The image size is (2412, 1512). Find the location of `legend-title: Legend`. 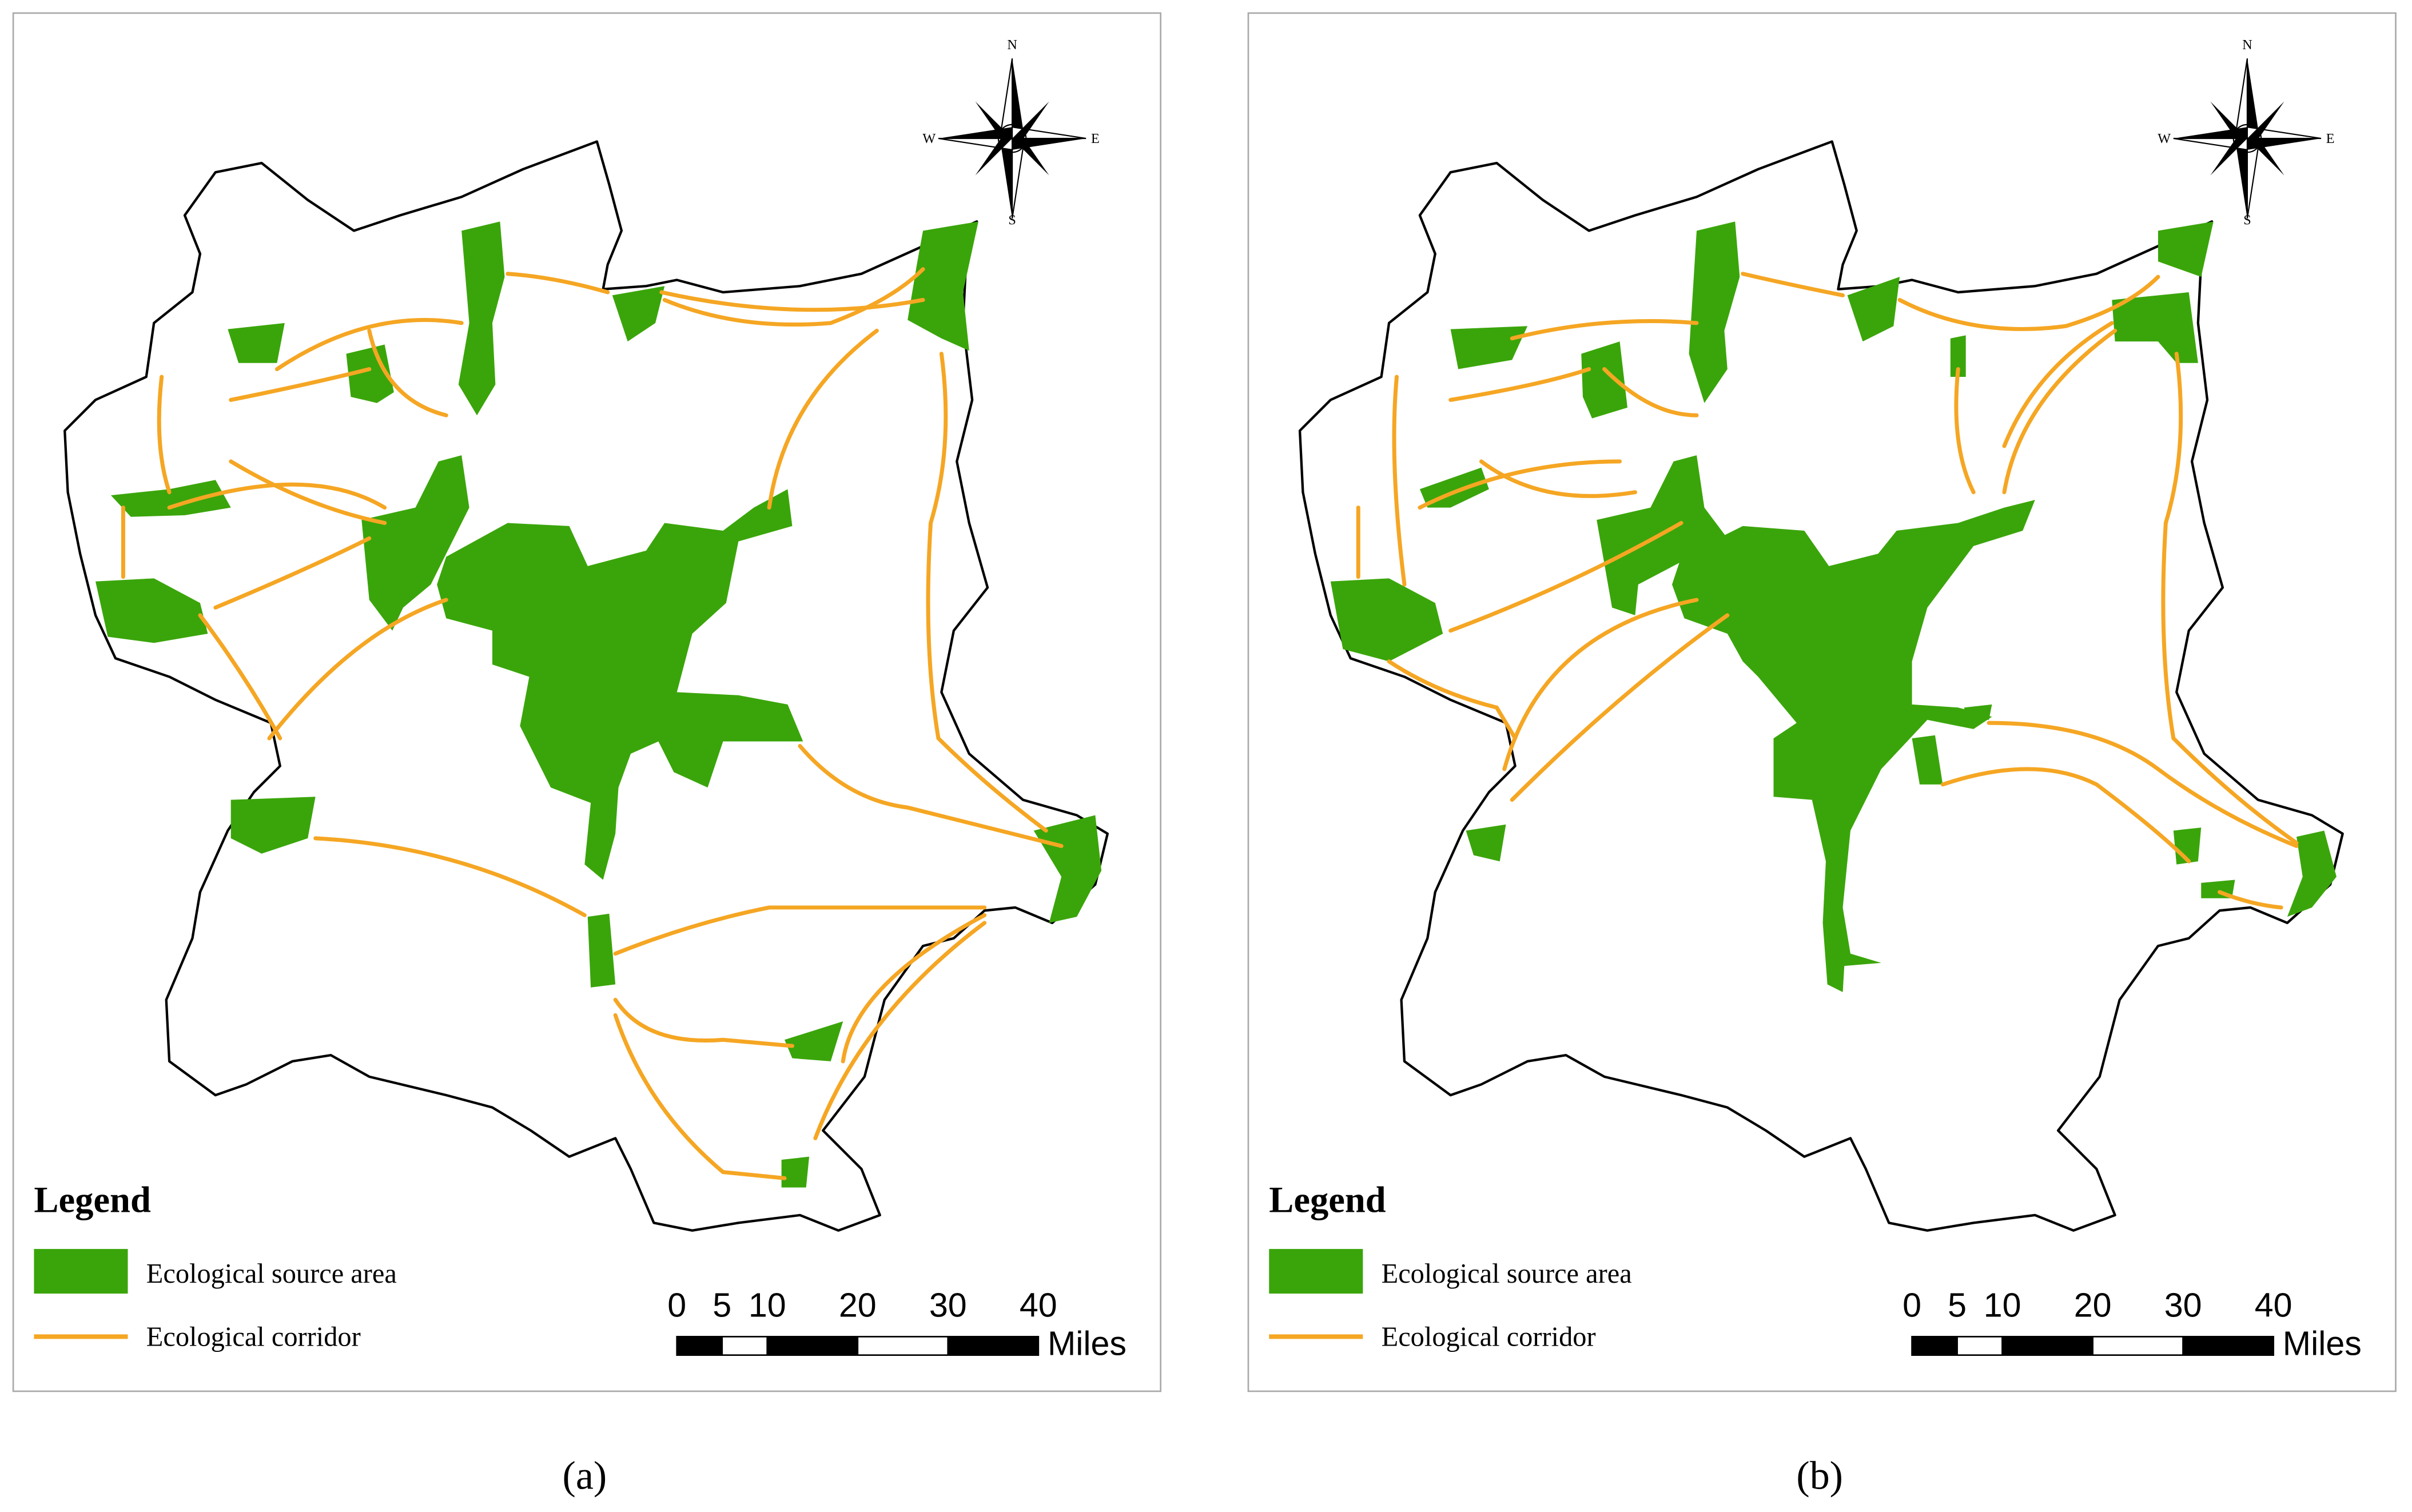

legend-title: Legend is located at coordinates (92, 1199).